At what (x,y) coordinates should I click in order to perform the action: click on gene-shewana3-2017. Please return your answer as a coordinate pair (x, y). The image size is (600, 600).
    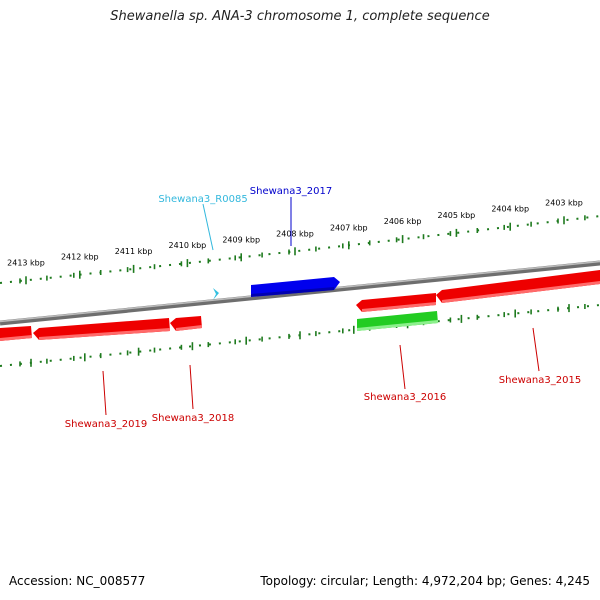
    Looking at the image, I should click on (295, 287).